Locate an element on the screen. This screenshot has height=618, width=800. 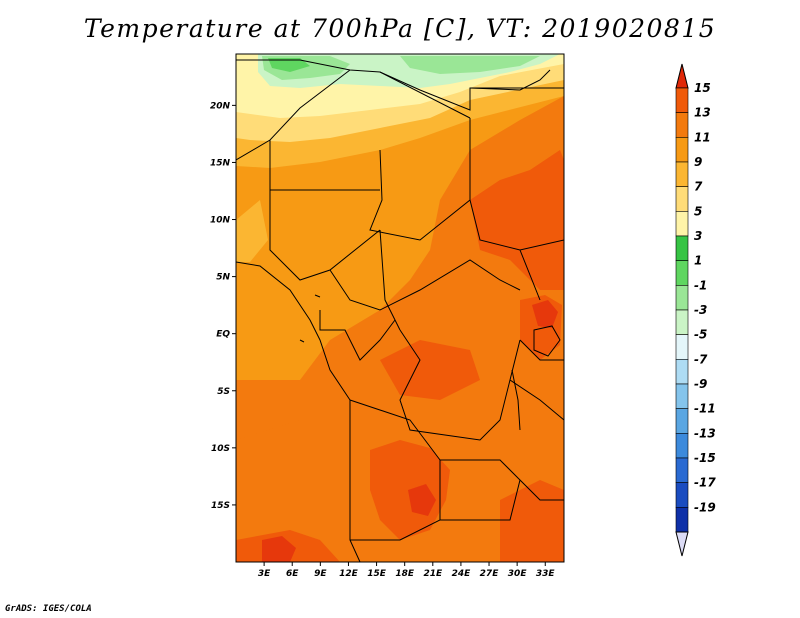
lat-tick-label: 15S is located at coordinates (220, 506).